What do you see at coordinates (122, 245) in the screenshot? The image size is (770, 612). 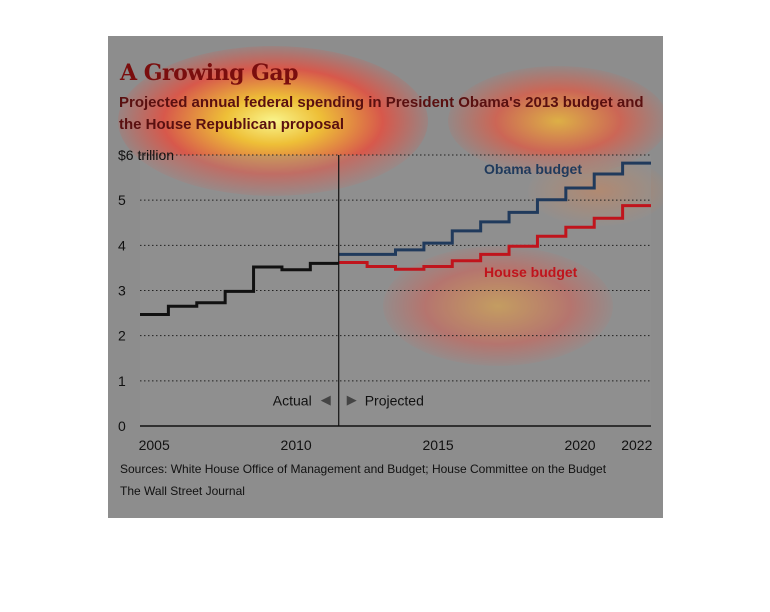 I see `y-tick-label: 4` at bounding box center [122, 245].